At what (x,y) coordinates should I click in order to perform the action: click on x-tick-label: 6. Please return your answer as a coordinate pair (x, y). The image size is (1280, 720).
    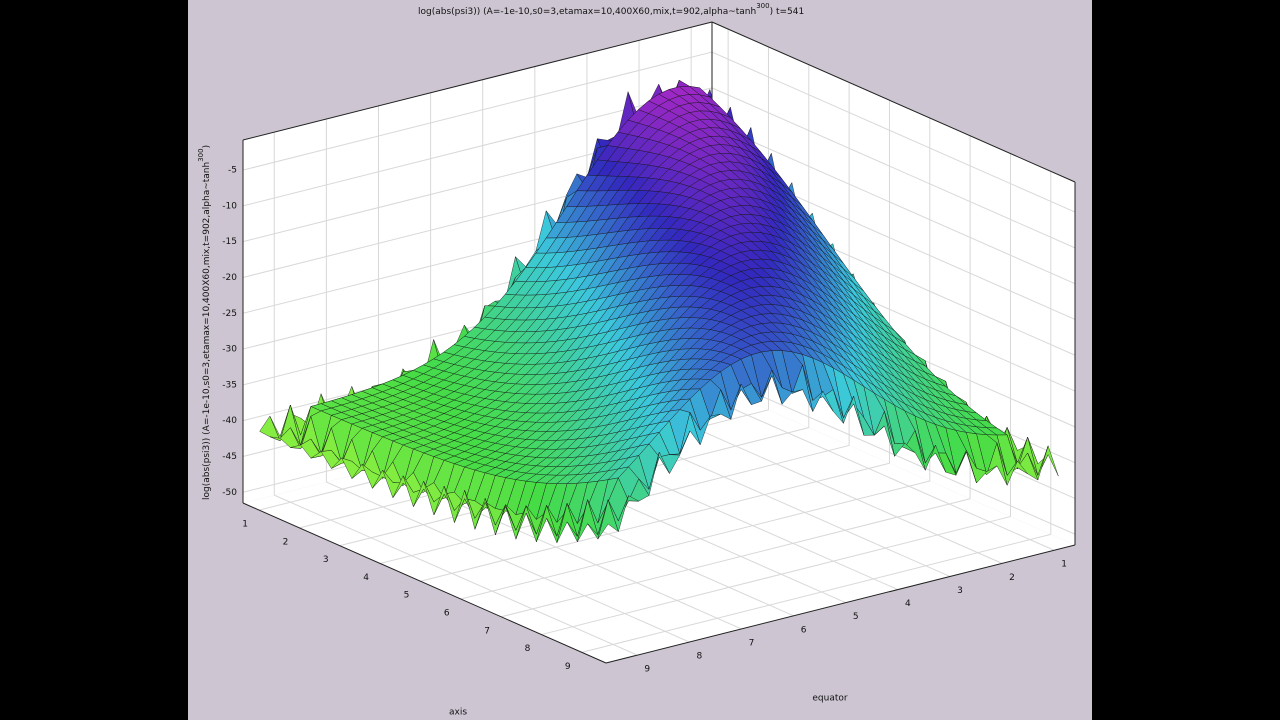
    Looking at the image, I should click on (447, 614).